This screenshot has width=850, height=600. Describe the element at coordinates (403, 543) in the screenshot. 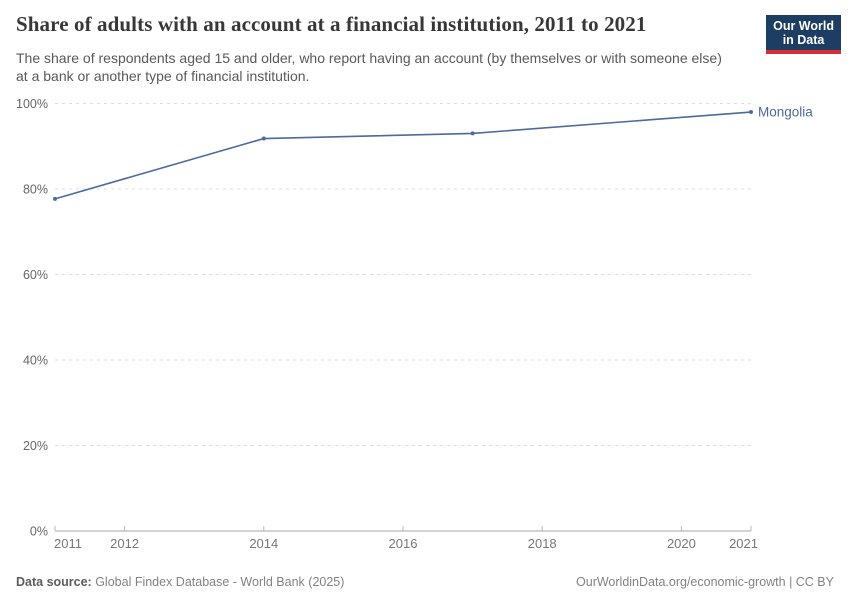

I see `x-tick-label: 2016` at that location.